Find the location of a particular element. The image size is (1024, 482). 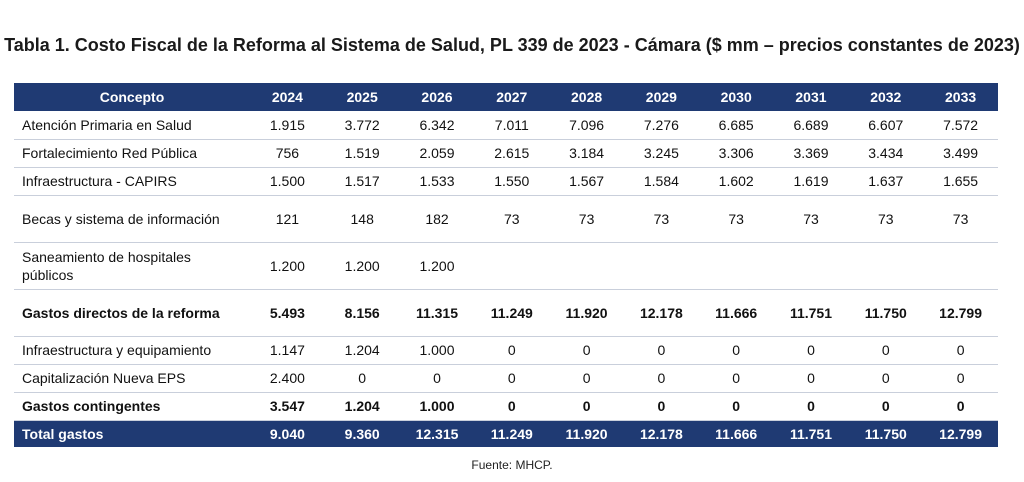

cell-value: 1.637 is located at coordinates (886, 181).